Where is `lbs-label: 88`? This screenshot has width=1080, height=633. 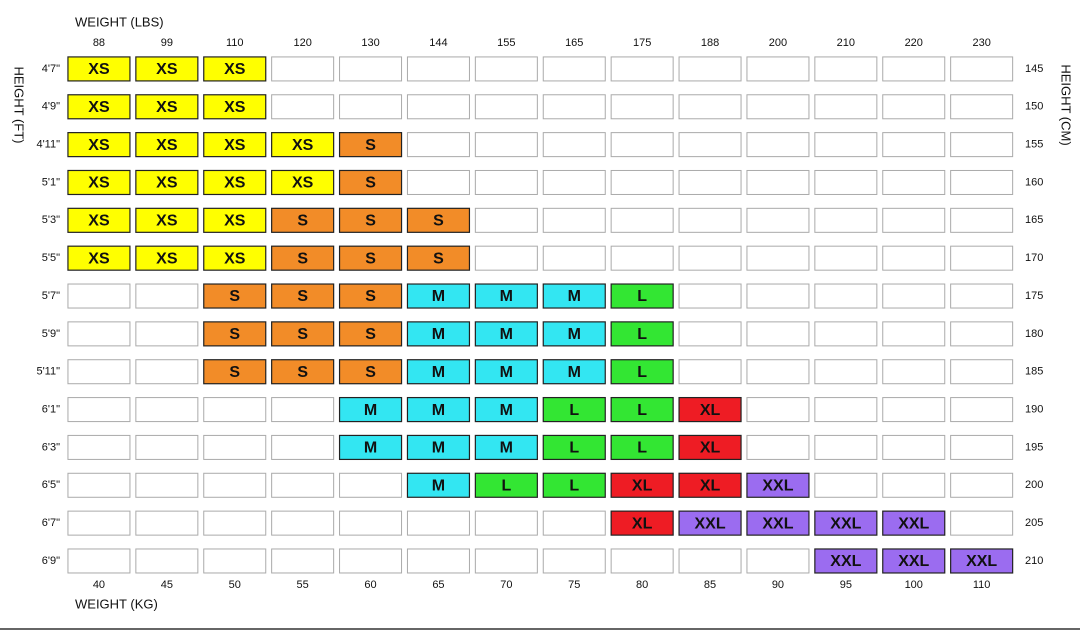 lbs-label: 88 is located at coordinates (99, 43).